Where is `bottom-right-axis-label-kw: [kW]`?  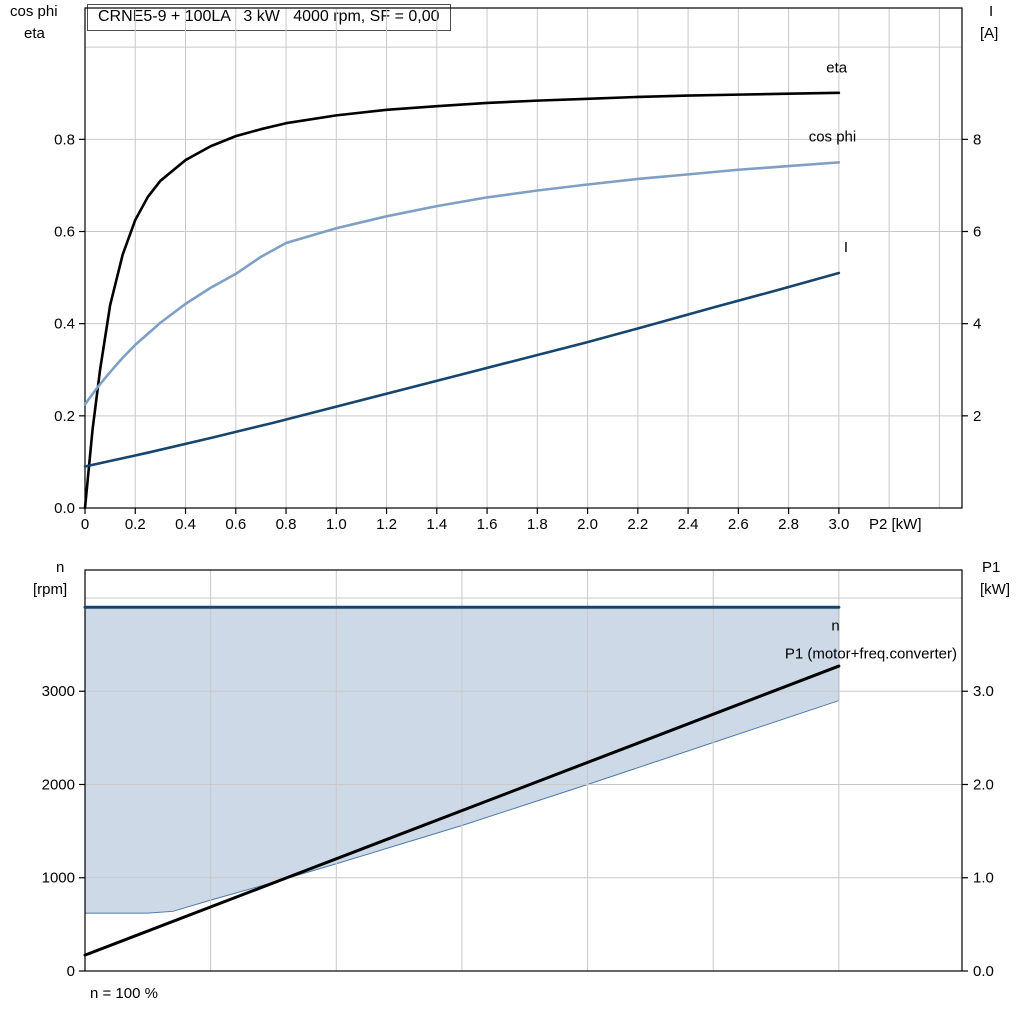 bottom-right-axis-label-kw: [kW] is located at coordinates (995, 589).